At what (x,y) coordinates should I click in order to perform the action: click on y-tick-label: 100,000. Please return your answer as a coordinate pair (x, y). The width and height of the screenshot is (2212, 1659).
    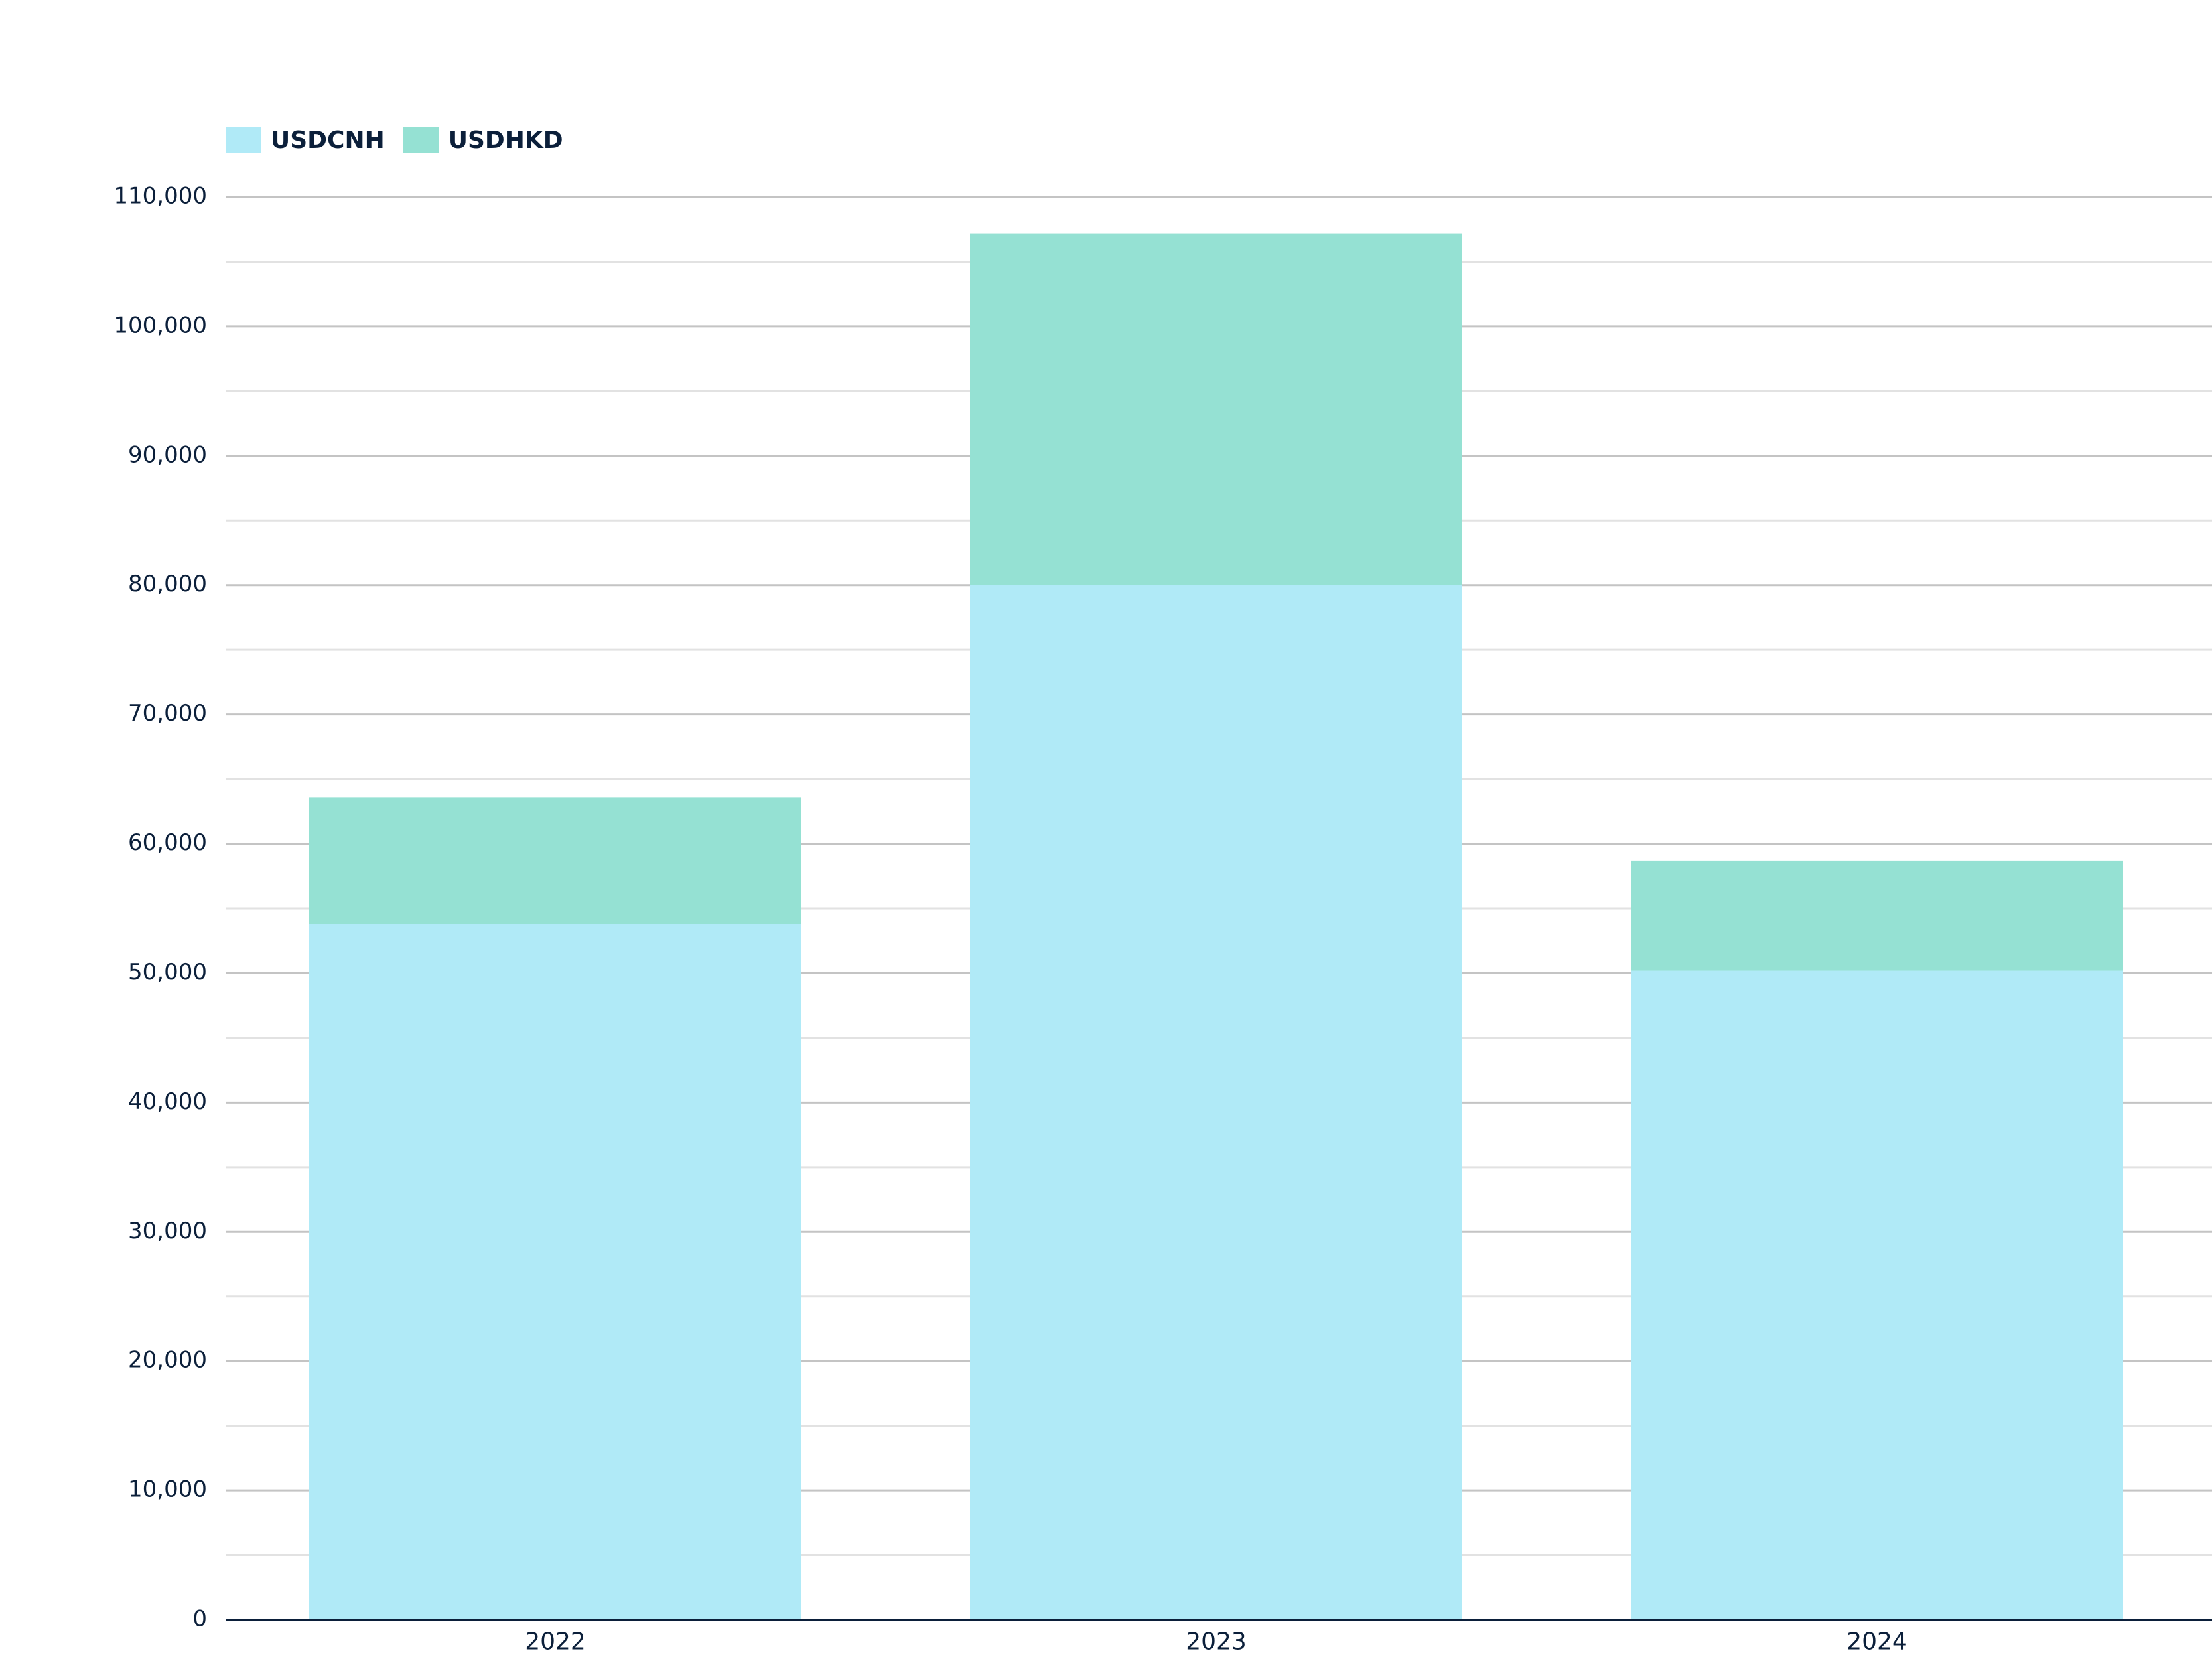
    Looking at the image, I should click on (160, 325).